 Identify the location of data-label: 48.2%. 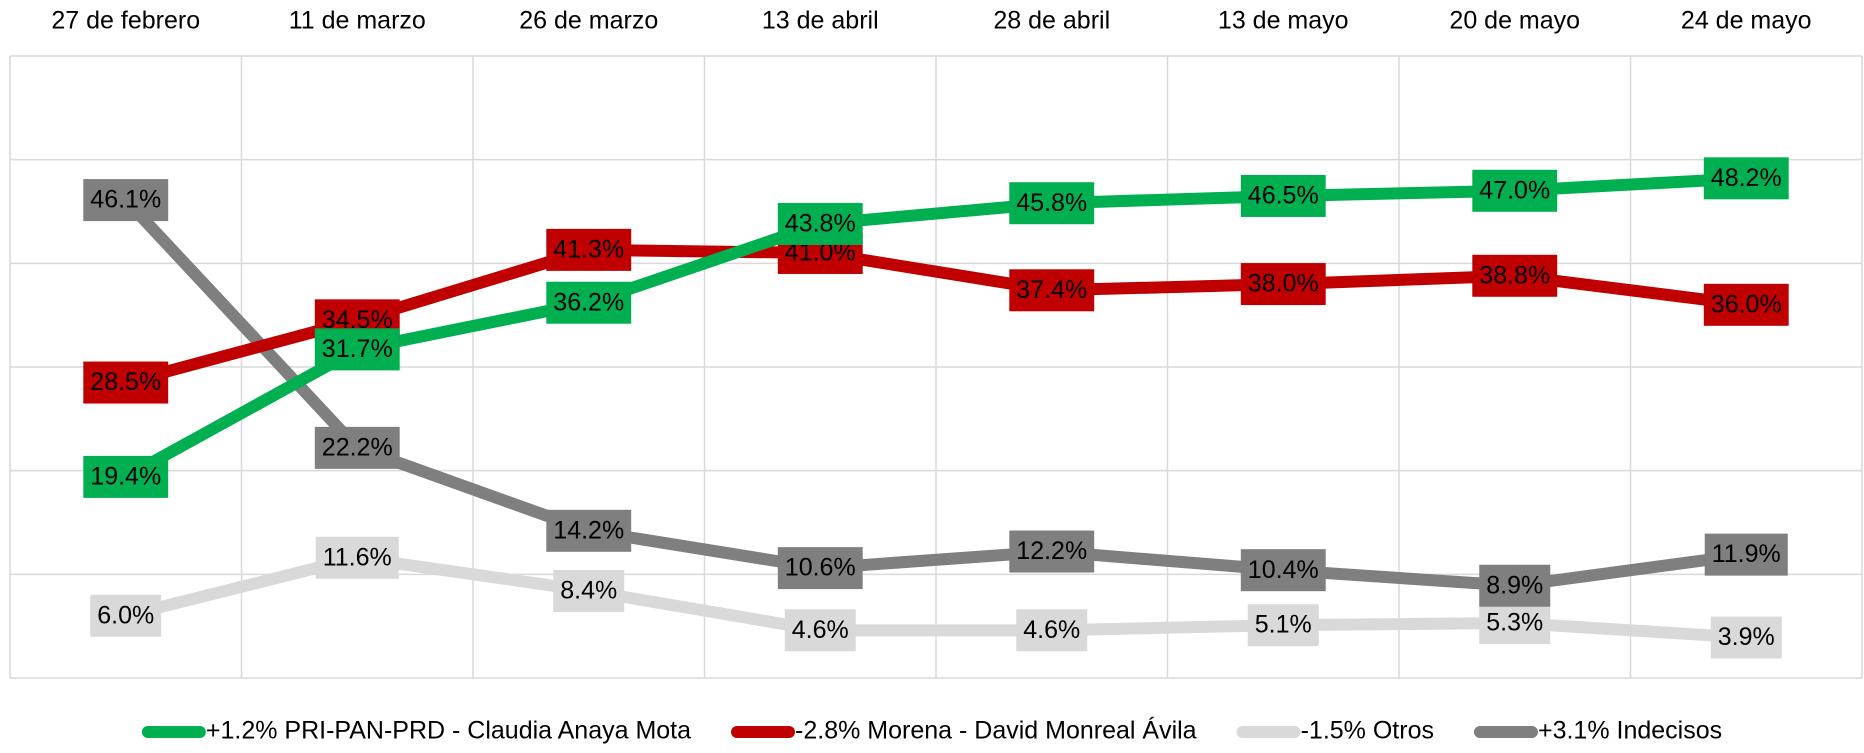
(1746, 178).